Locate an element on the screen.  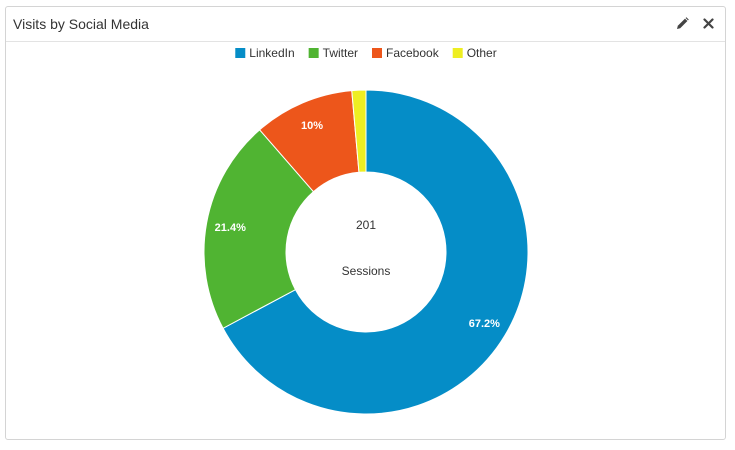
legend-item-linkedin: LinkedIn is located at coordinates (265, 53).